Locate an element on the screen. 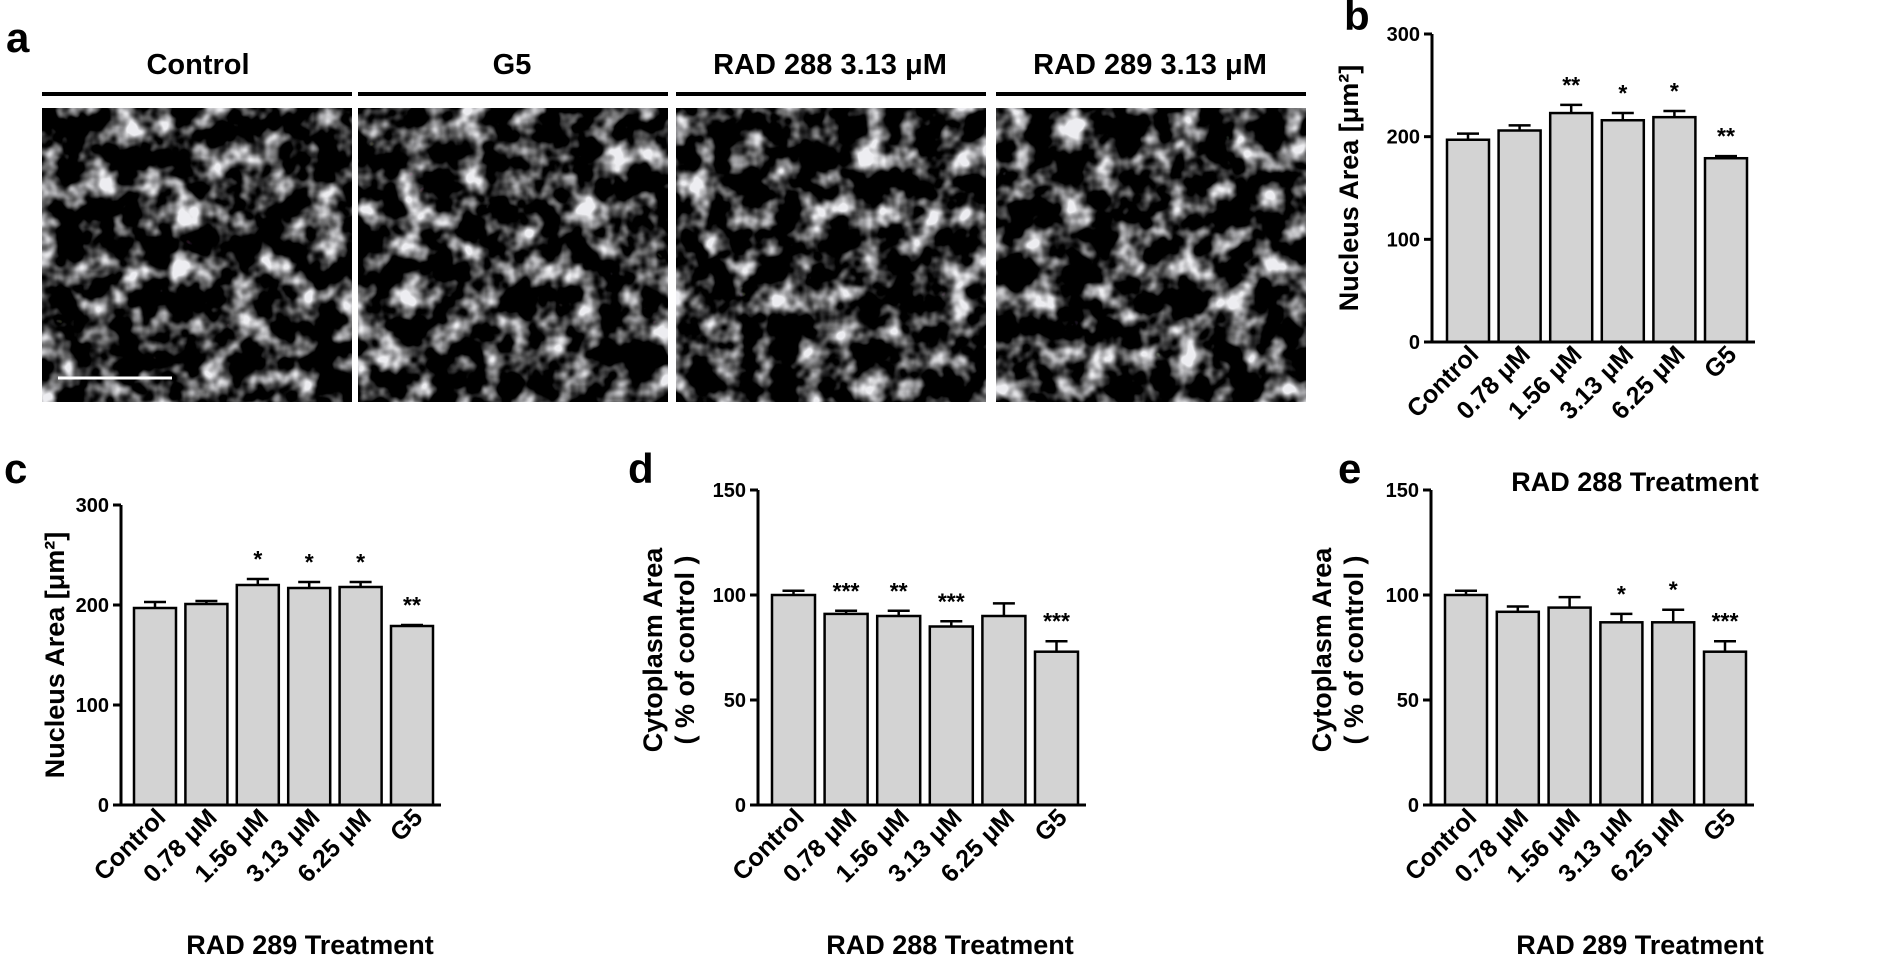  y-tick-label-c-1: 100 is located at coordinates (92, 706).